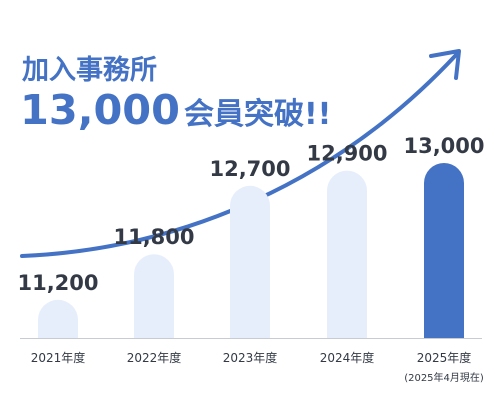  Describe the element at coordinates (346, 154) in the screenshot. I see `value-label-3: 12,900` at that location.